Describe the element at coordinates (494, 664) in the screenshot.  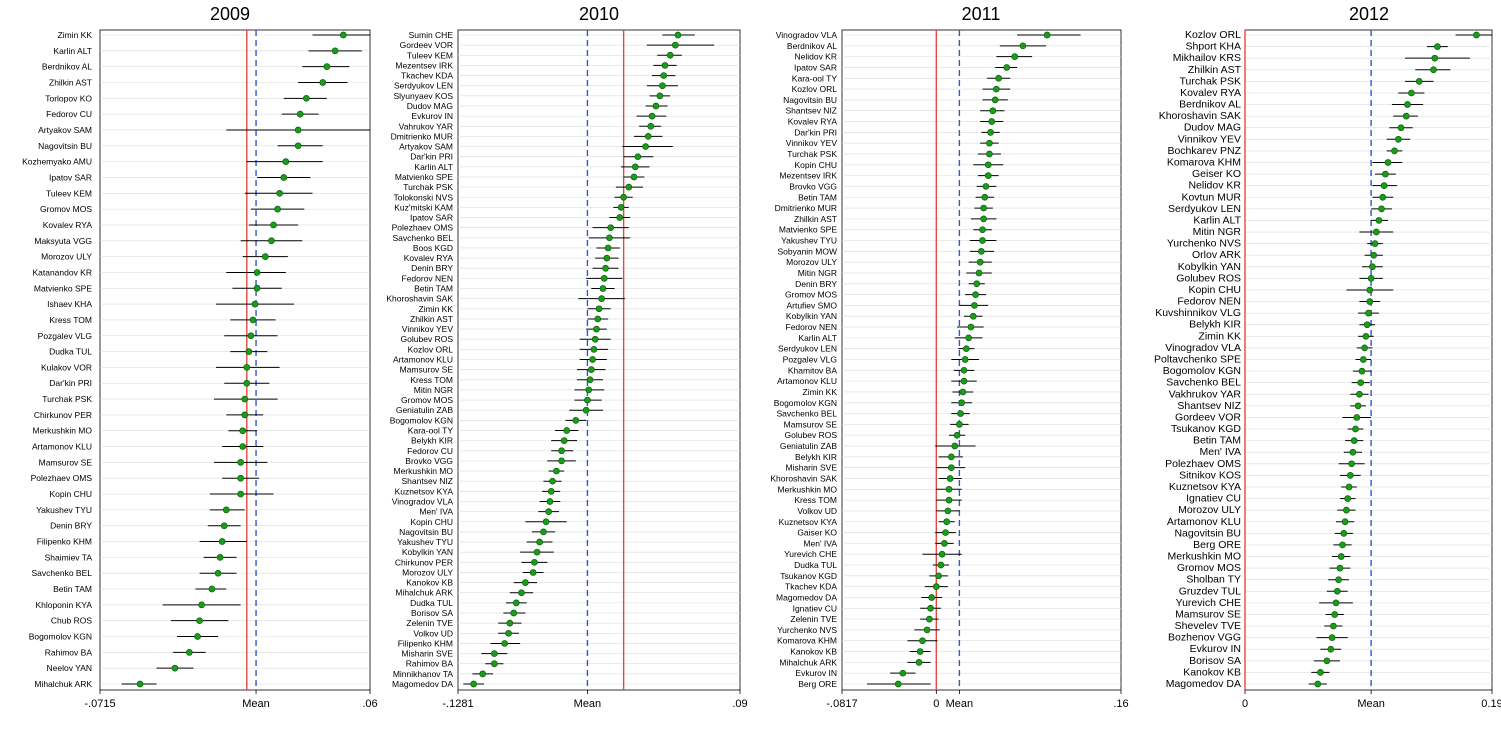
I see `point-rahimov-ba` at that location.